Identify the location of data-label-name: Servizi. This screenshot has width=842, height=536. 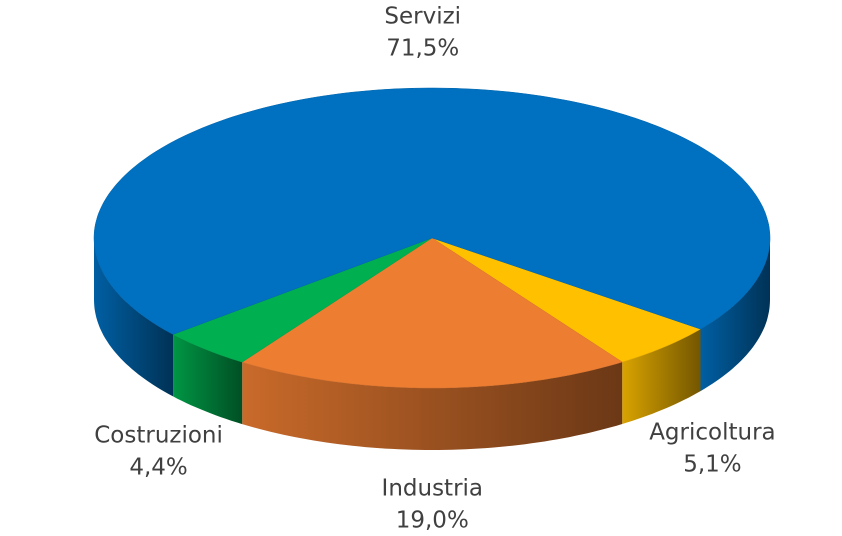
(422, 17).